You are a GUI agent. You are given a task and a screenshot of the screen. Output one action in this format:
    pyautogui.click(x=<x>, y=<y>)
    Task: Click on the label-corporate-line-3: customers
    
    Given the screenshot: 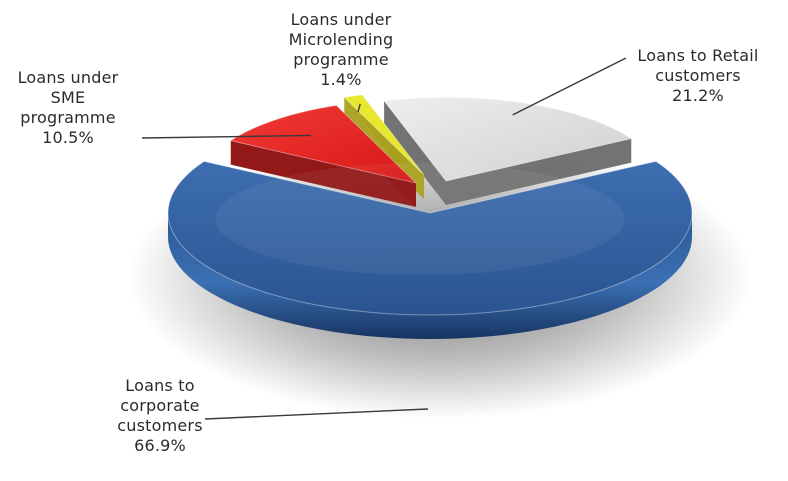 What is the action you would take?
    pyautogui.click(x=160, y=425)
    